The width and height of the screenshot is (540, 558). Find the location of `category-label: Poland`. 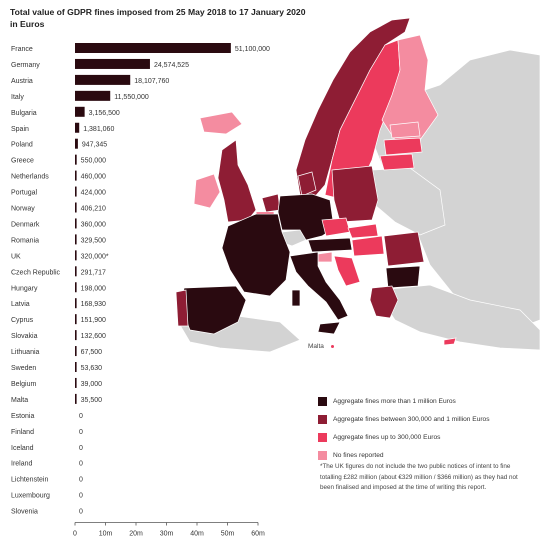

category-label: Poland is located at coordinates (22, 145).